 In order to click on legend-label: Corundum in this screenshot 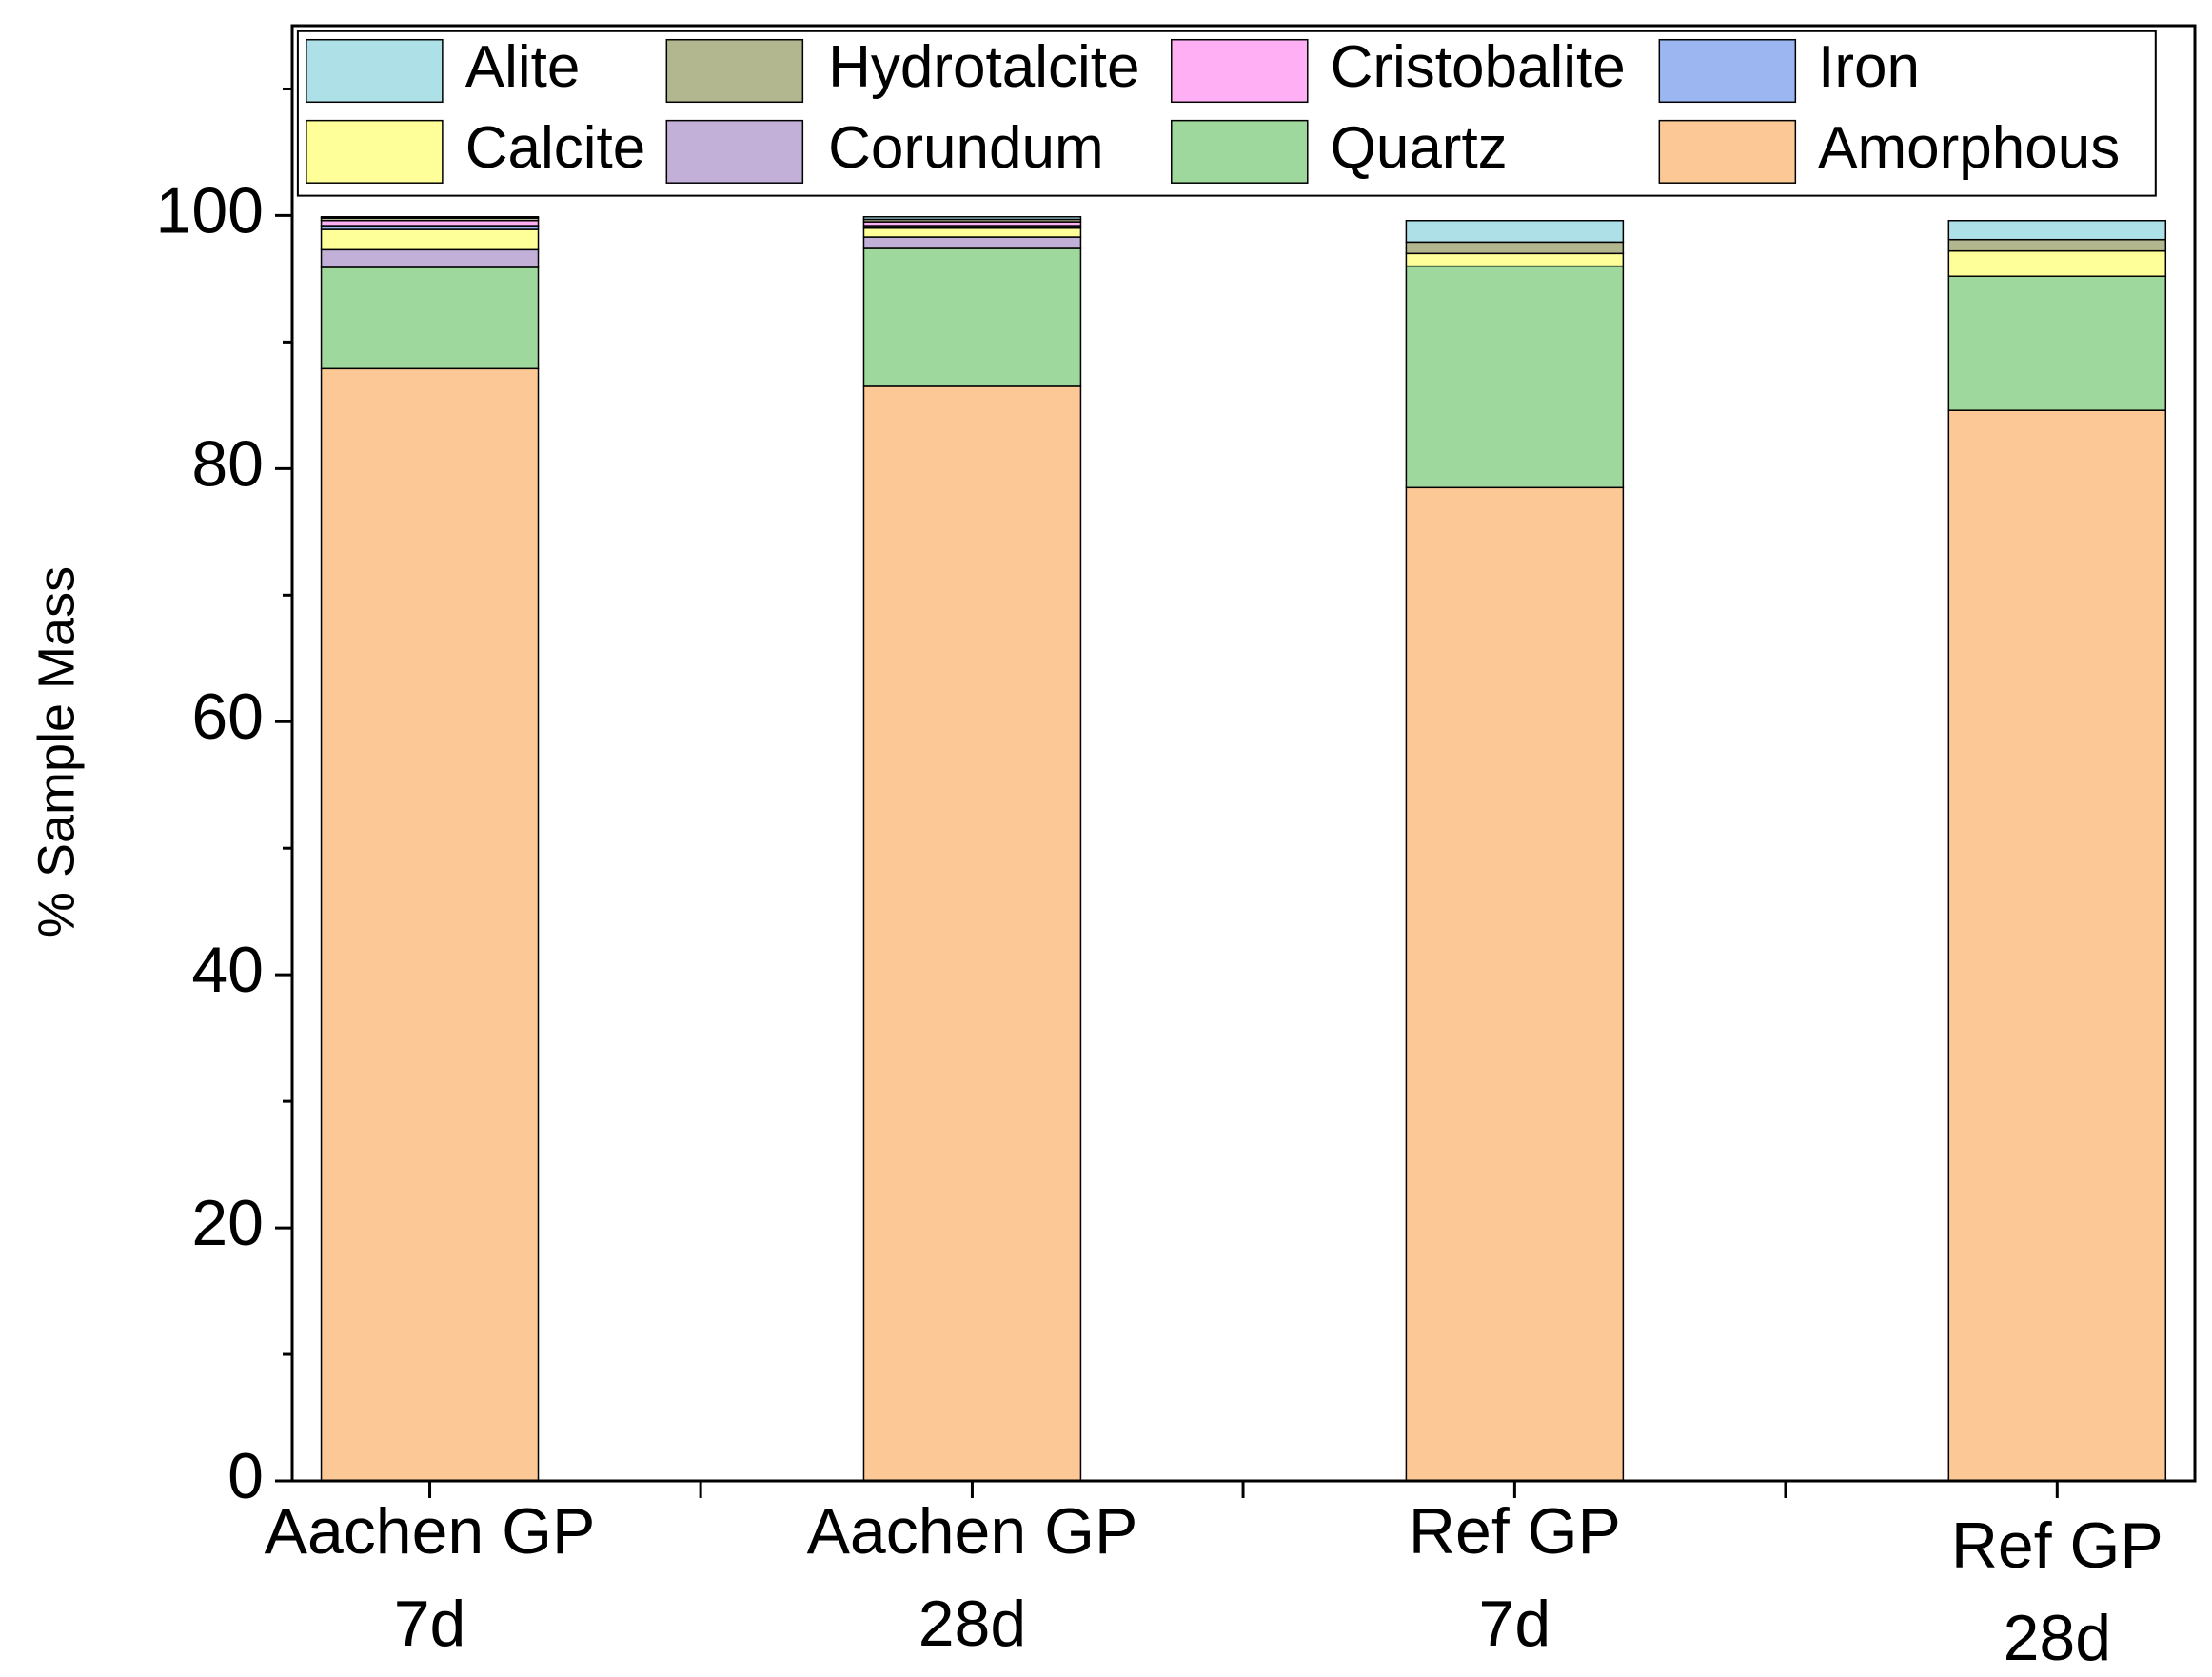, I will do `click(965, 148)`.